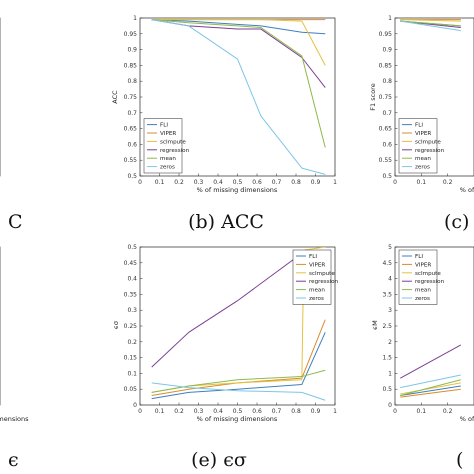 The height and width of the screenshot is (474, 474). Describe the element at coordinates (390, 279) in the screenshot. I see `y-tick-label: 4` at that location.